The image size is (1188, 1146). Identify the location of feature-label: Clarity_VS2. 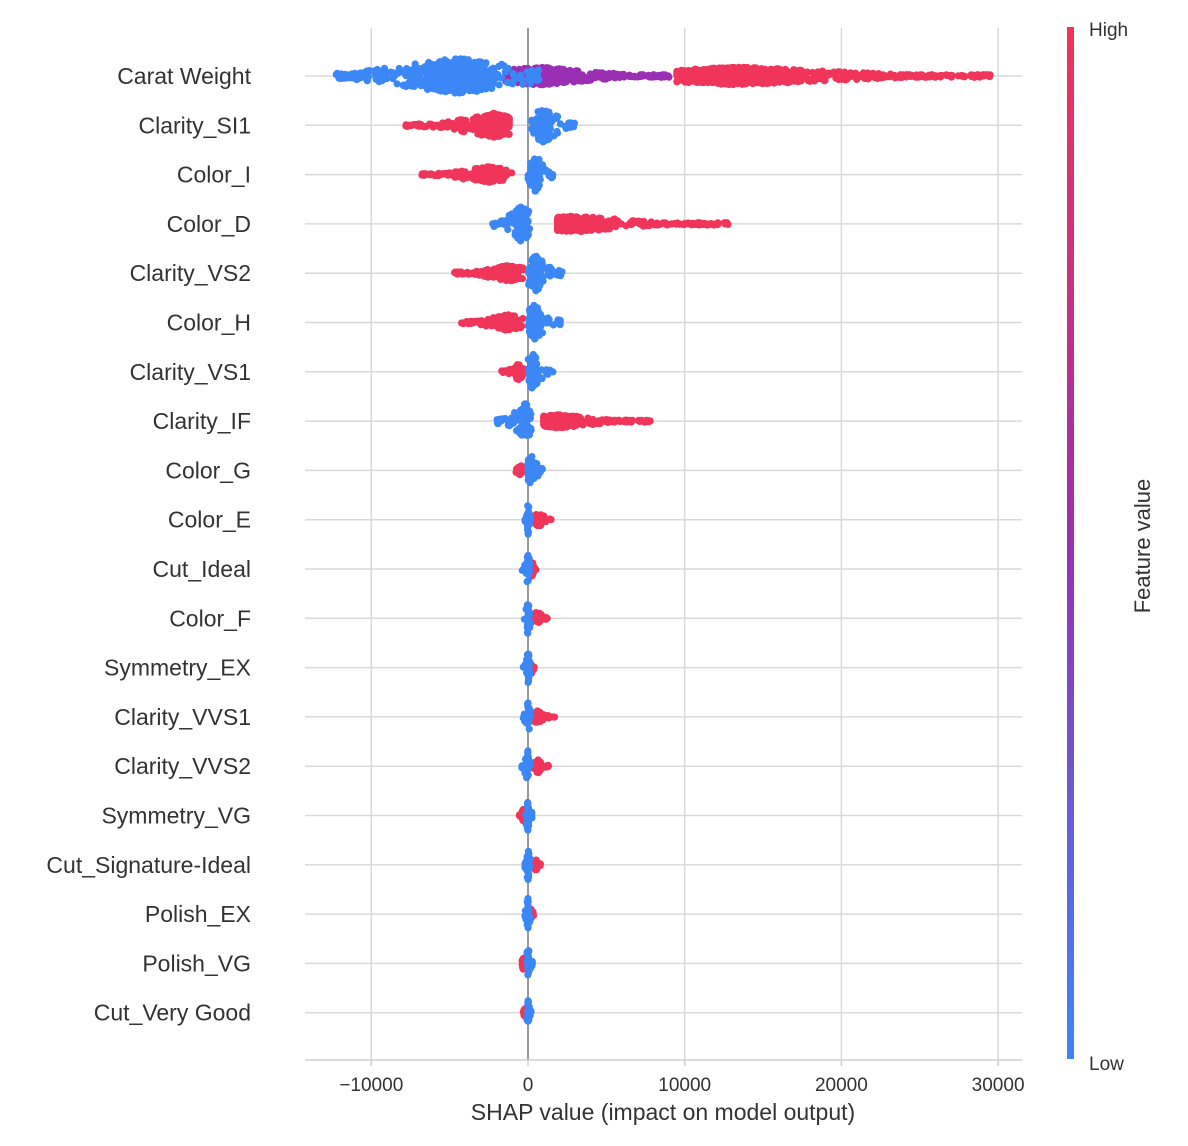
(190, 273).